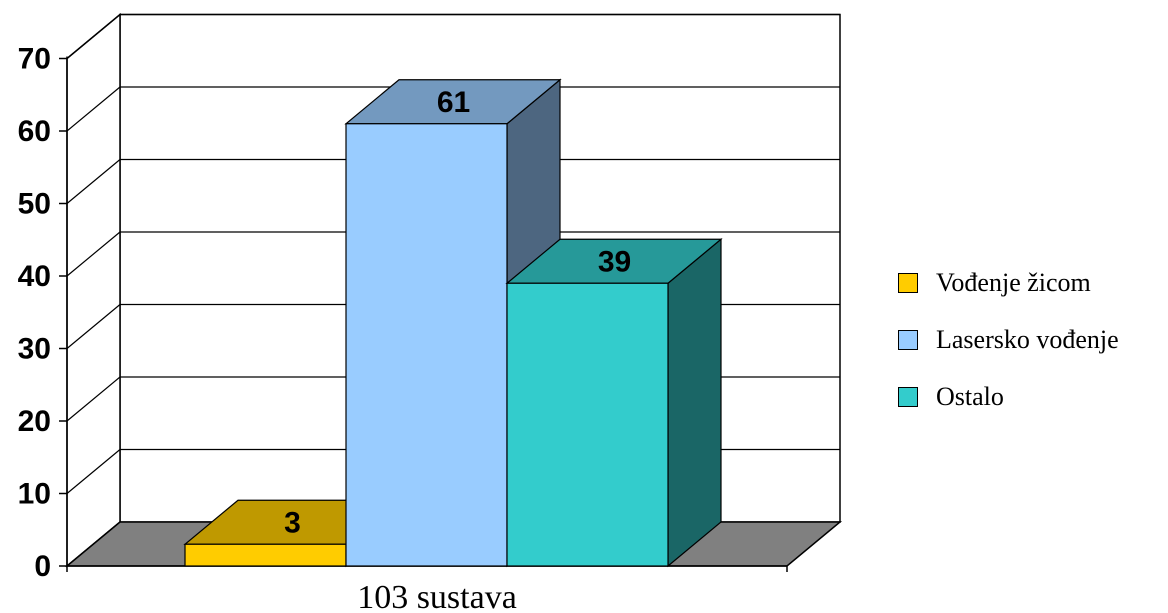  I want to click on legend-label: Vođenje žicom, so click(1013, 282).